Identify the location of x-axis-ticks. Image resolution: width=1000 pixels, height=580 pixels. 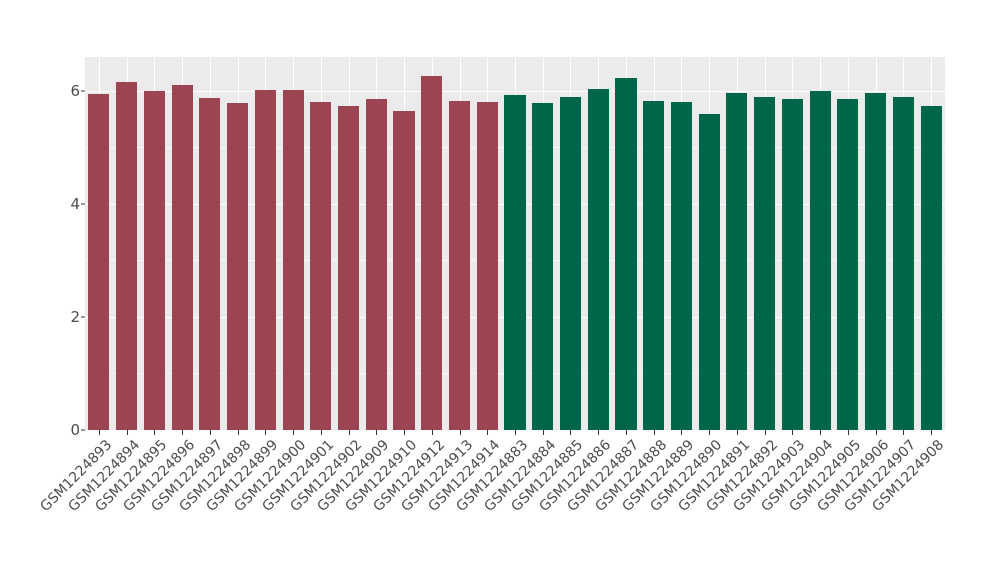
(515, 433).